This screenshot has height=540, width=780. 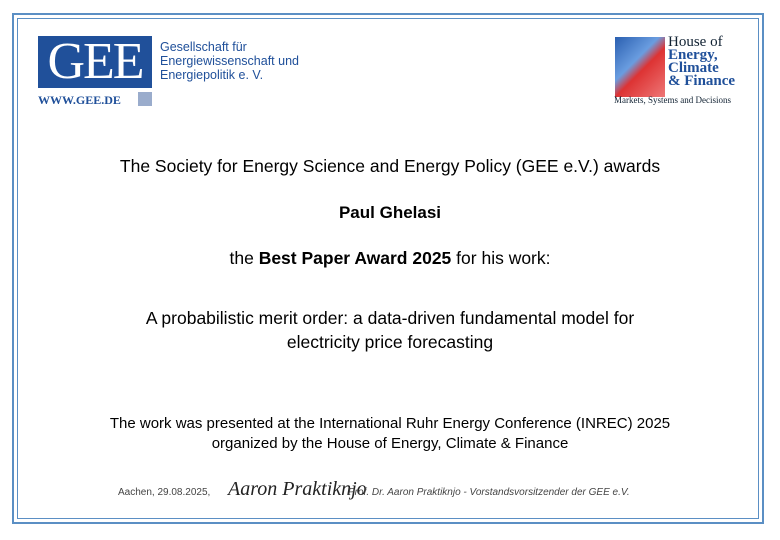 I want to click on name-line: Energiepolitik e. V., so click(x=212, y=75).